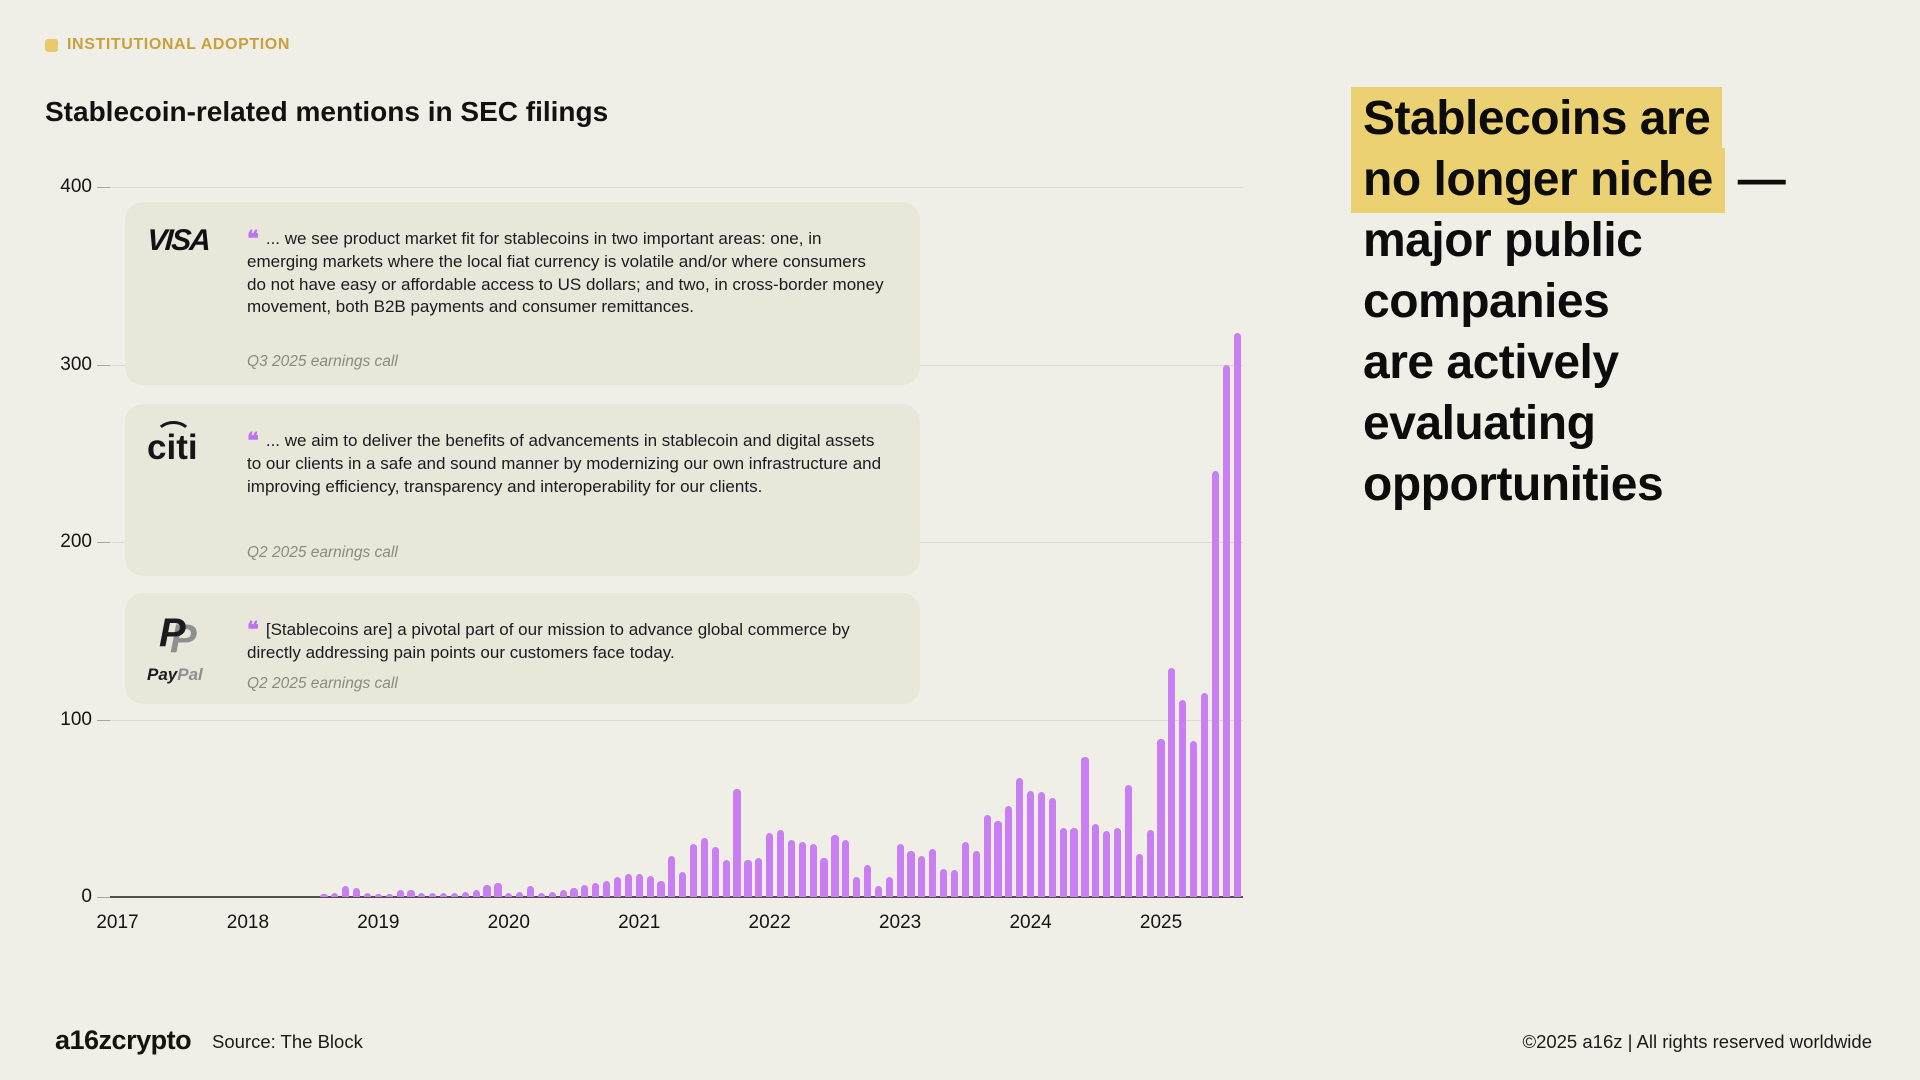 The image size is (1920, 1080). Describe the element at coordinates (117, 922) in the screenshot. I see `x-tick-label-2017: 2017` at that location.